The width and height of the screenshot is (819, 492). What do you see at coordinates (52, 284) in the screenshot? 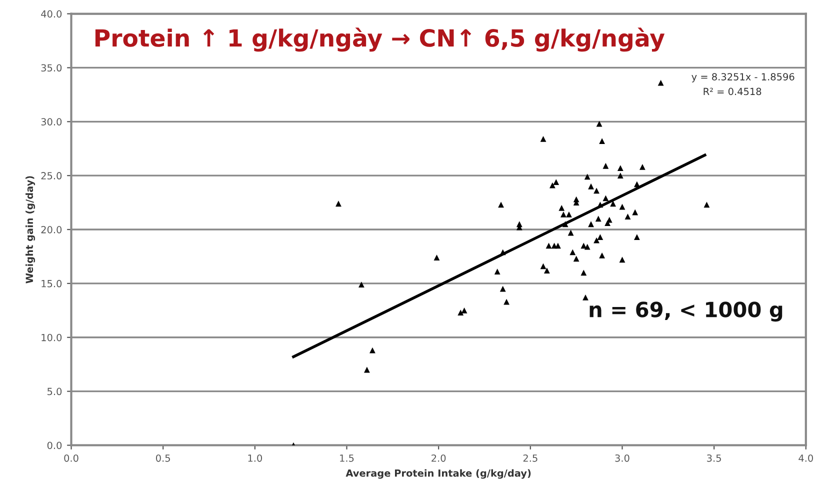
I see `y-tick-label: 15.0` at bounding box center [52, 284].